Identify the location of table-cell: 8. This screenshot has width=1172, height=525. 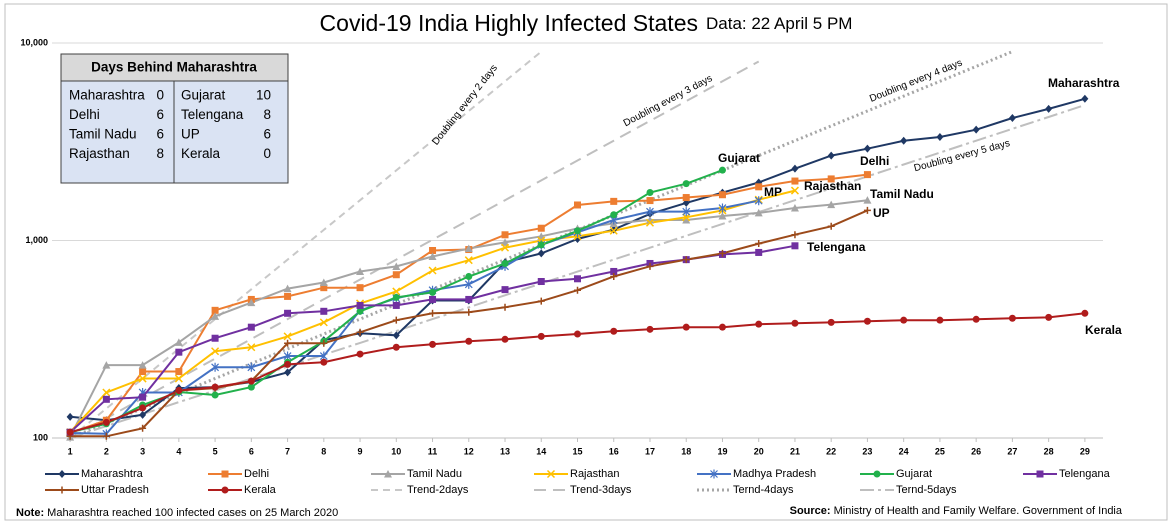
(267, 114).